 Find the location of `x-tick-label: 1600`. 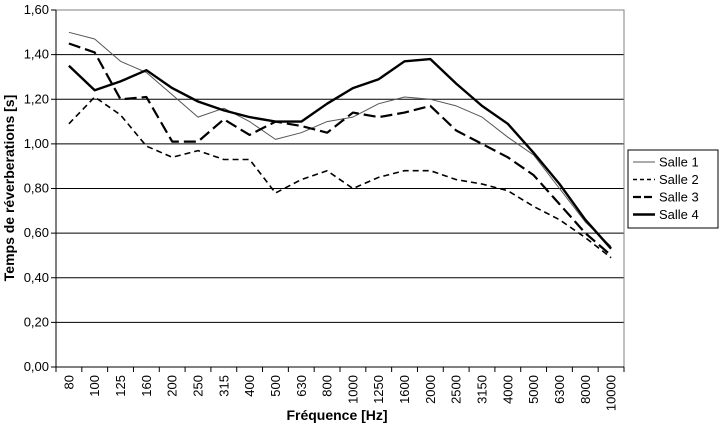

x-tick-label: 1600 is located at coordinates (404, 389).